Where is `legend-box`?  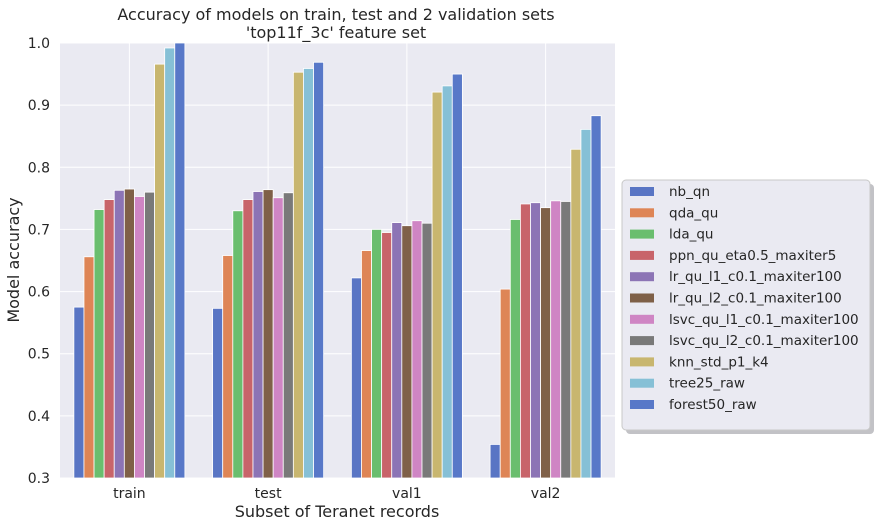
legend-box is located at coordinates (746, 305).